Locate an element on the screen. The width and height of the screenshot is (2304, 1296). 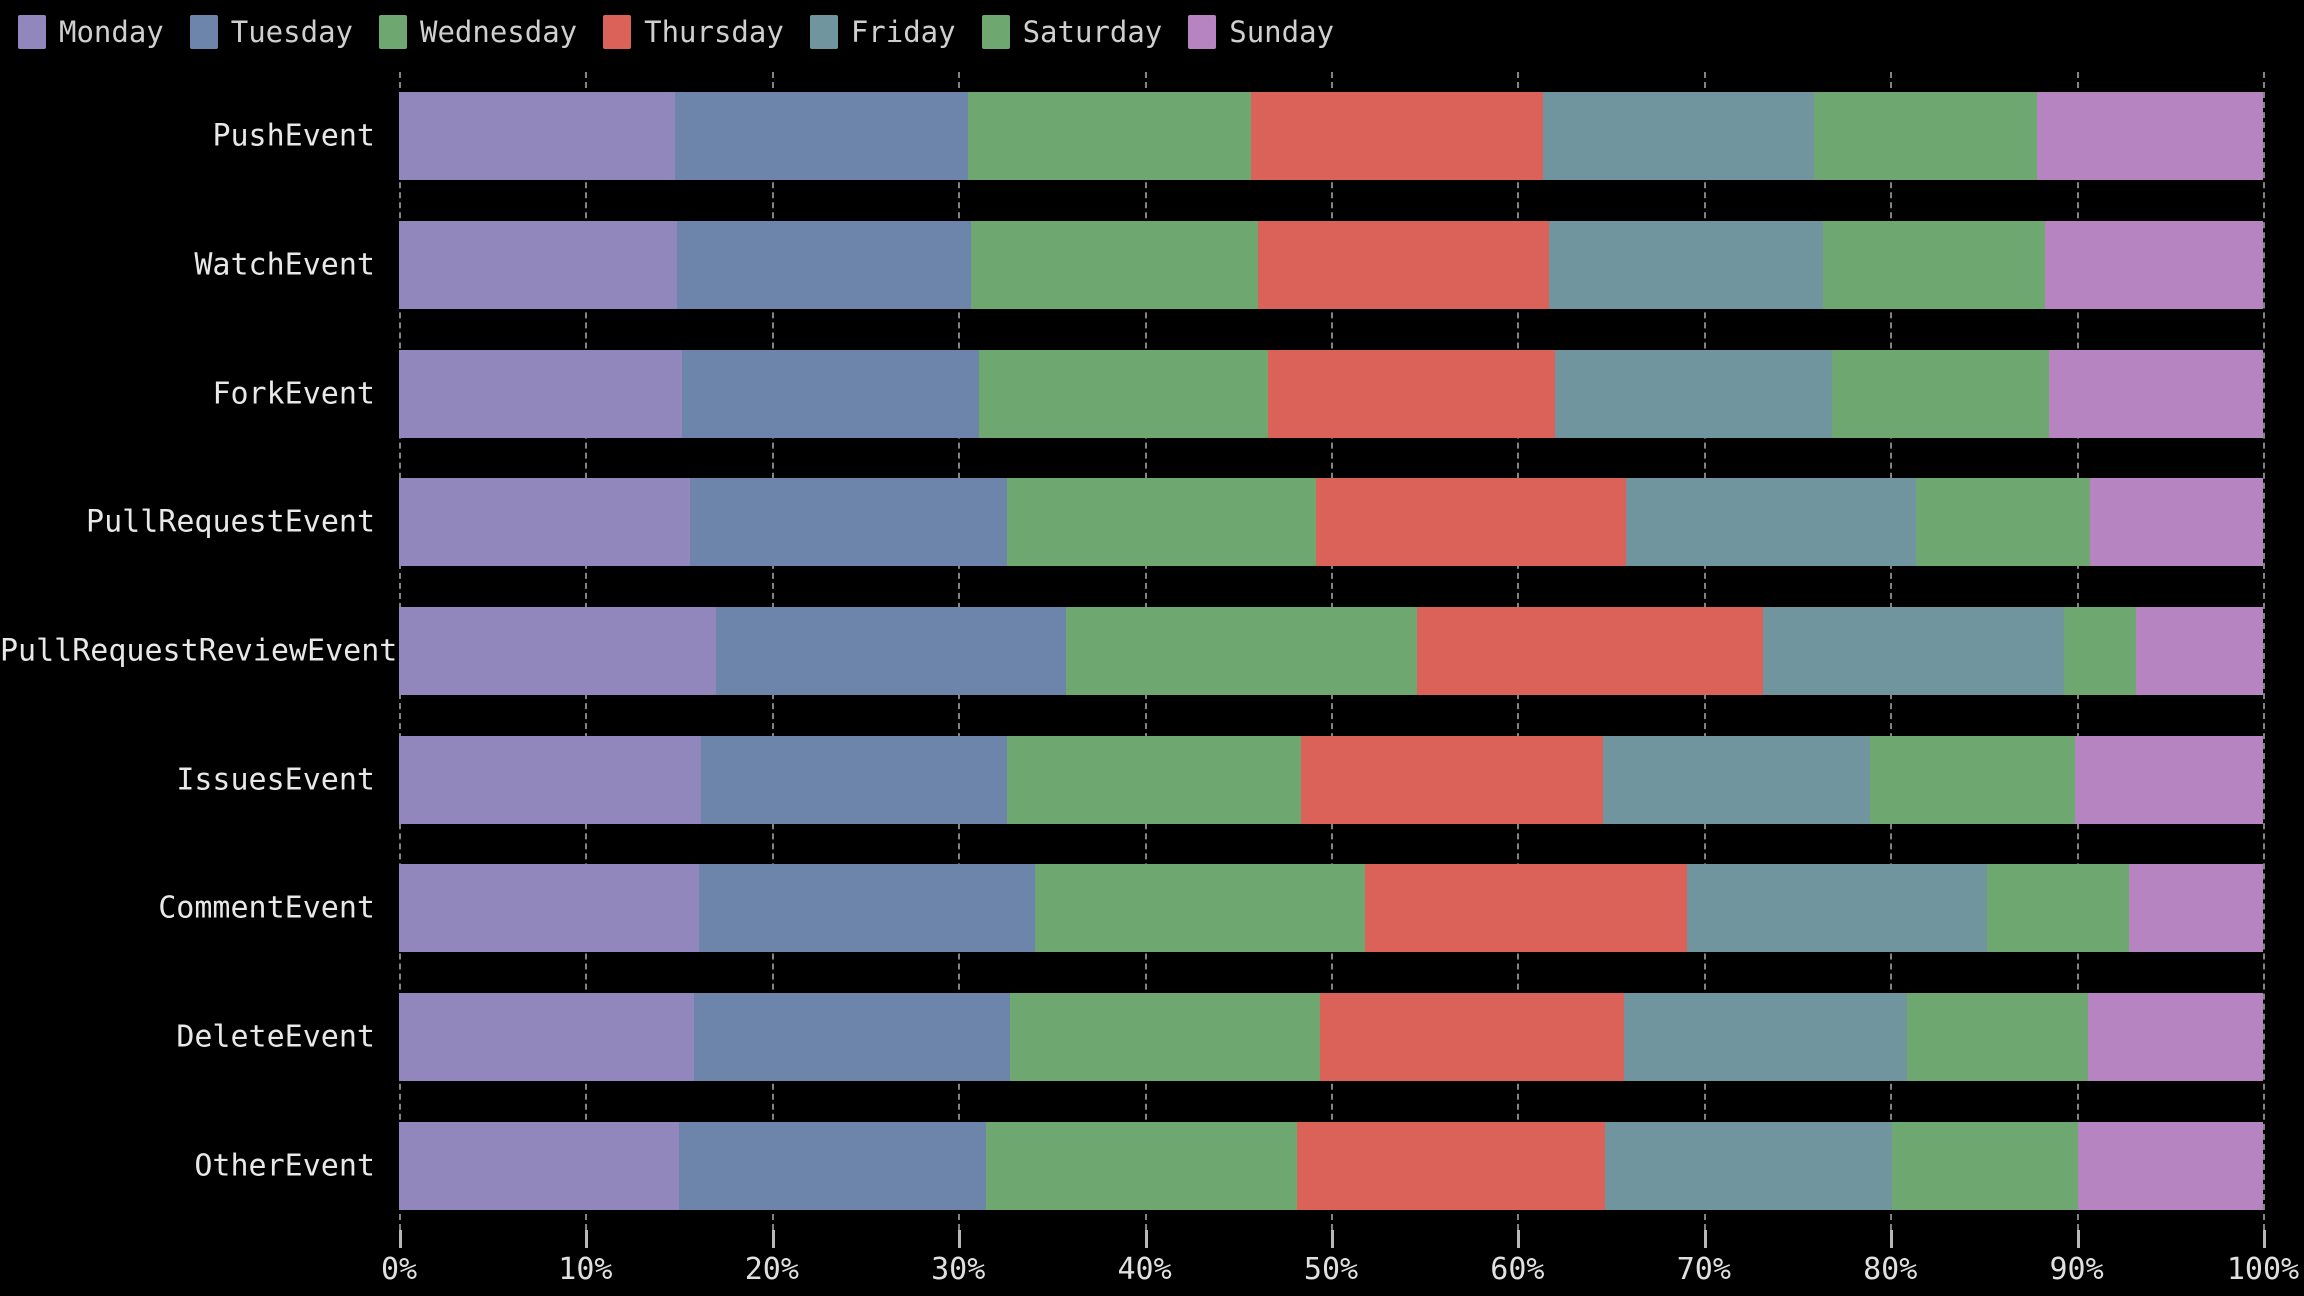
x-axis-tick-label: 100% is located at coordinates (2263, 1269).